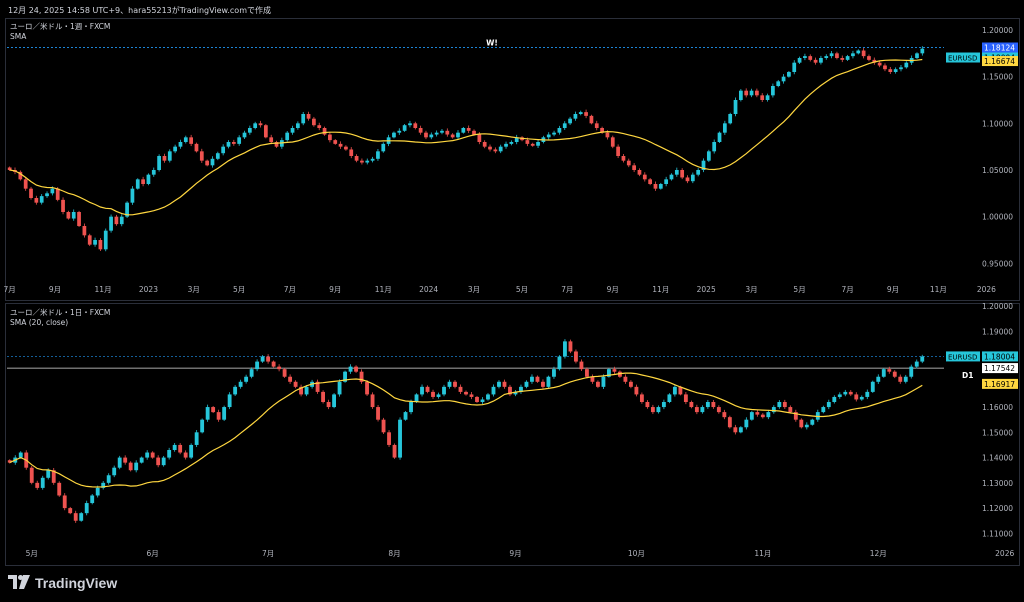  I want to click on weekly-x-tick-label: 9月, so click(55, 289).